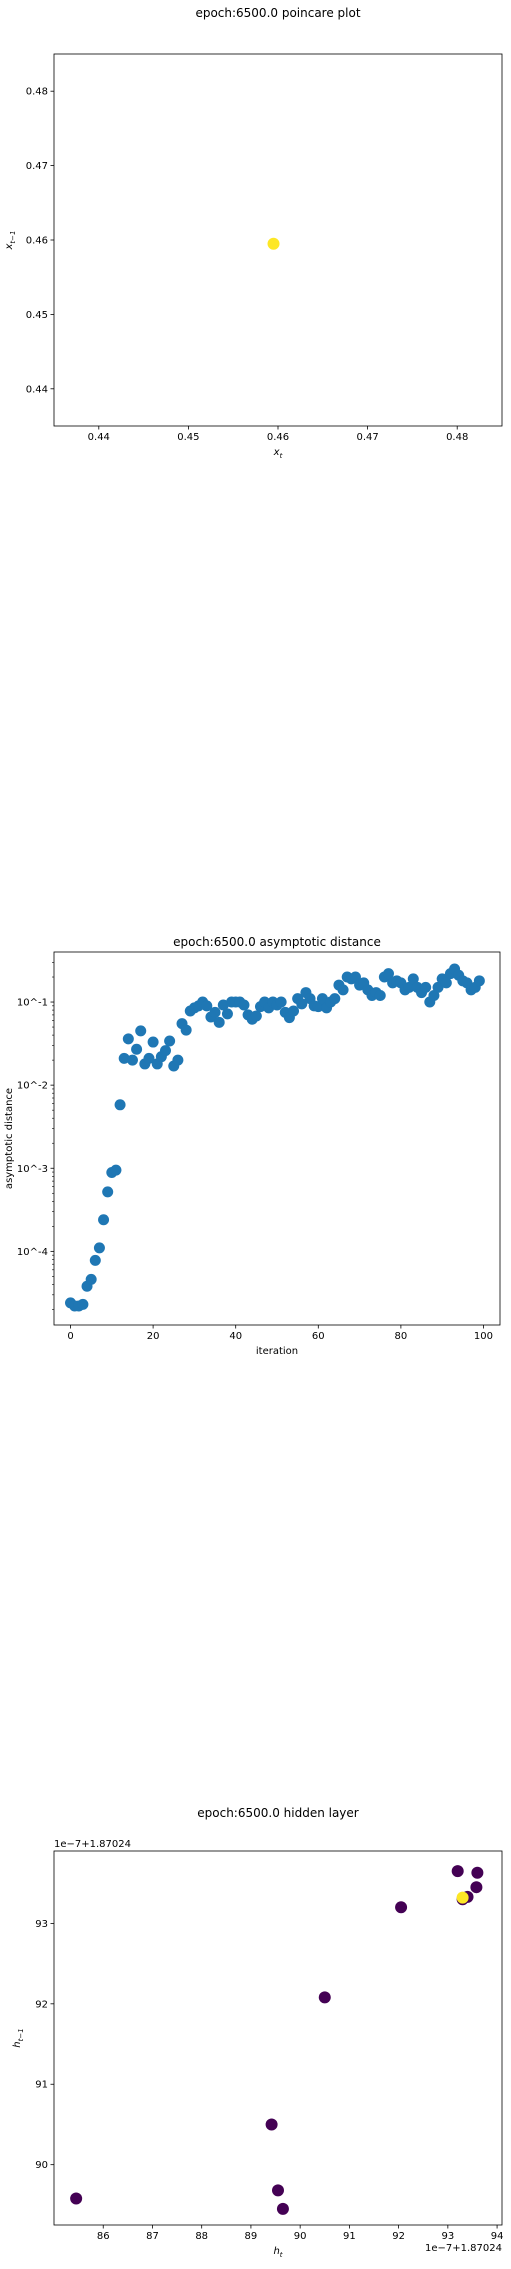 The image size is (511, 2269). Describe the element at coordinates (41, 2004) in the screenshot. I see `y-tick-label: 92` at that location.